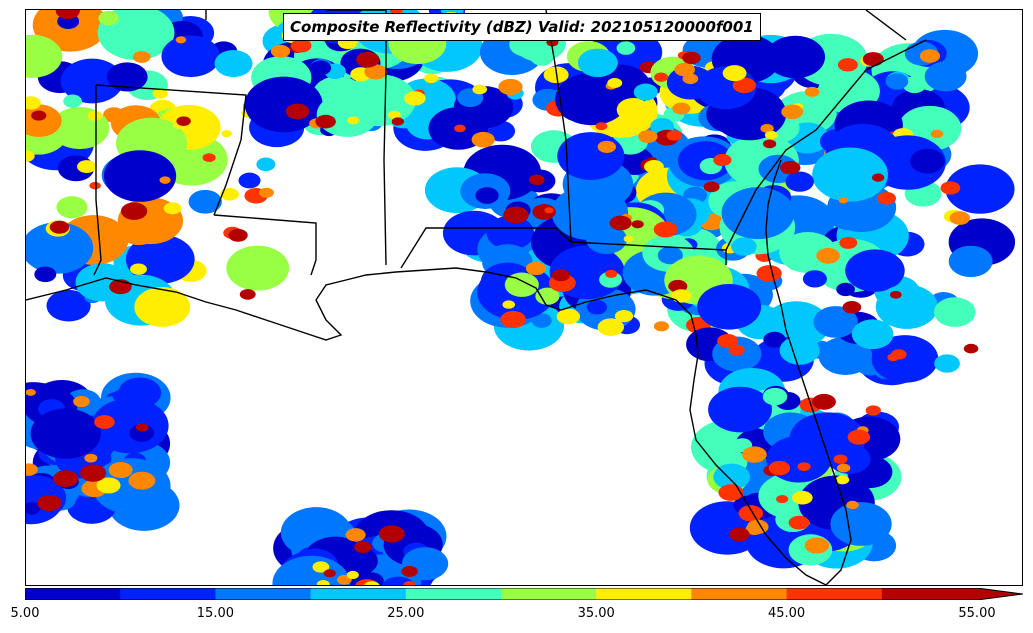 This screenshot has height=633, width=1033. Describe the element at coordinates (848, 105) in the screenshot. I see `state-line-nc-sc` at that location.